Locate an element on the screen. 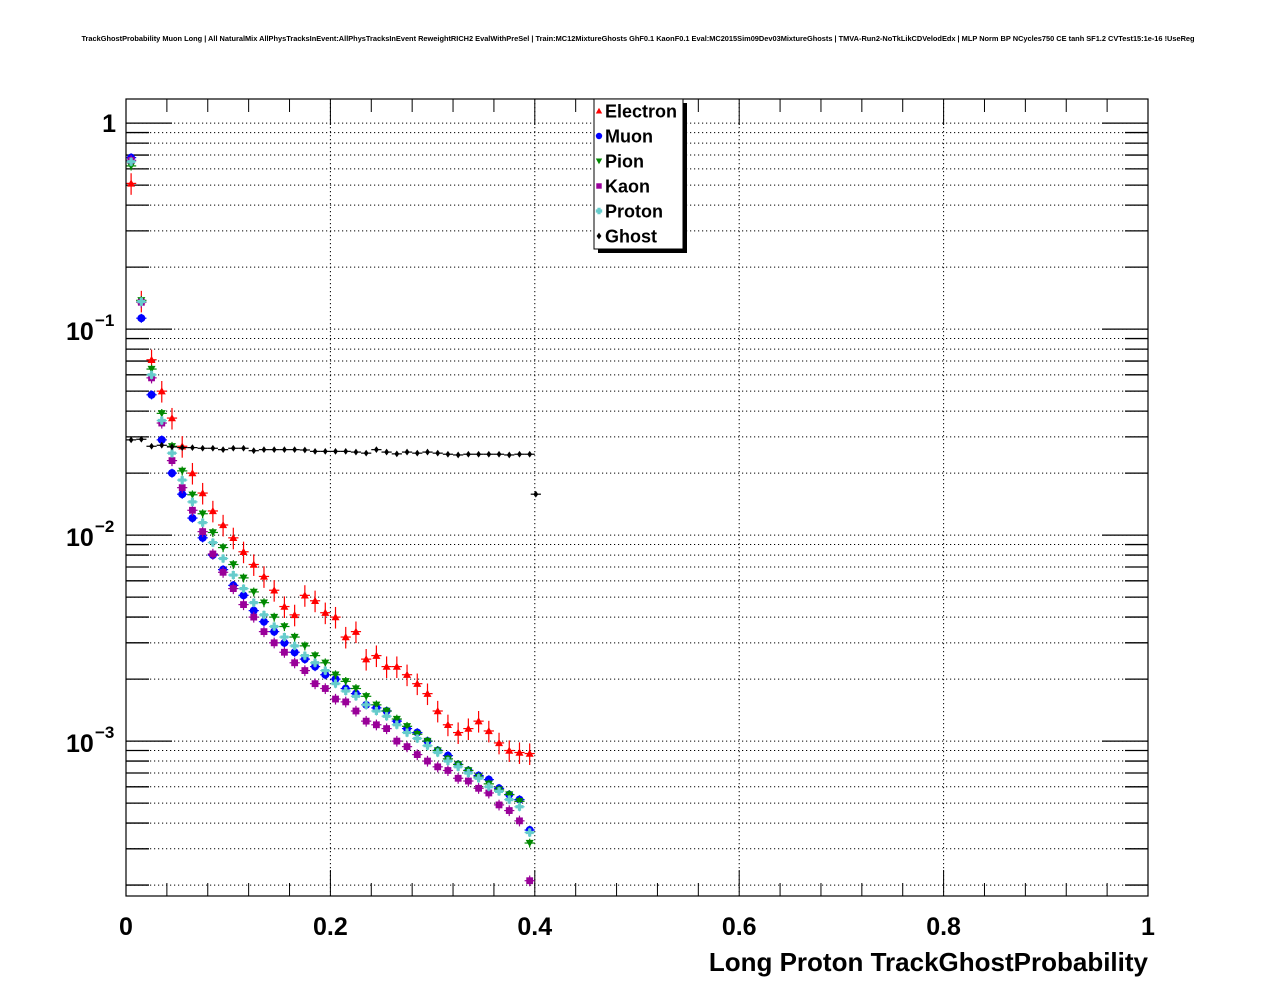  y-tick-exponent: −3 is located at coordinates (104, 732).